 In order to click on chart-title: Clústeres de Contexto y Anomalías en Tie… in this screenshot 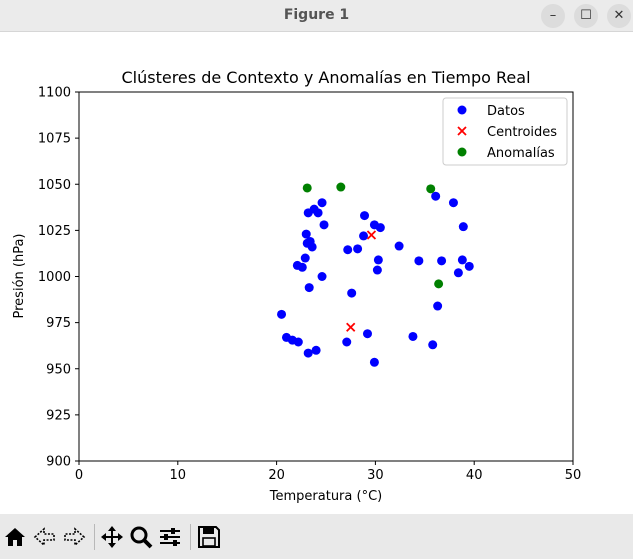, I will do `click(325, 77)`.